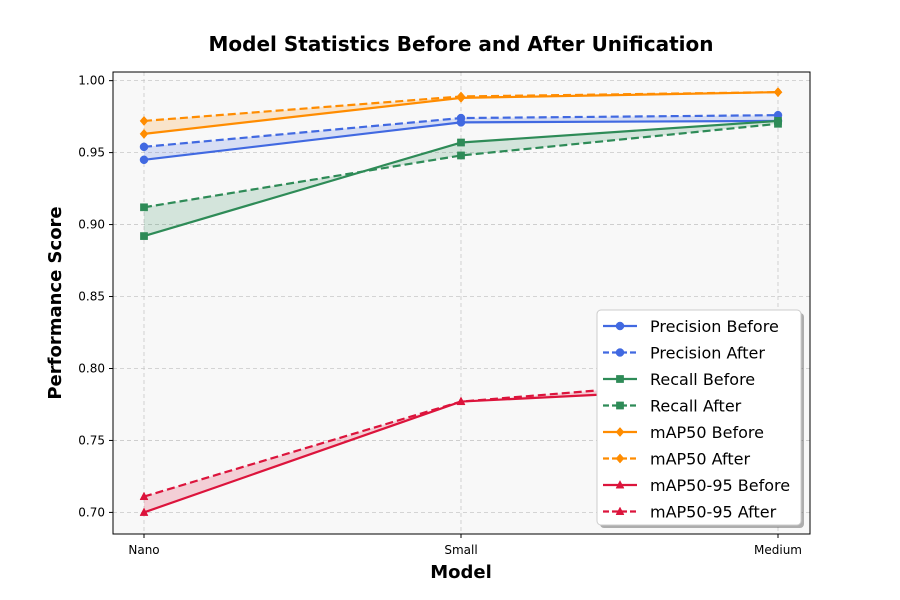 This screenshot has width=900, height=600. I want to click on legend-label: Recall After, so click(696, 406).